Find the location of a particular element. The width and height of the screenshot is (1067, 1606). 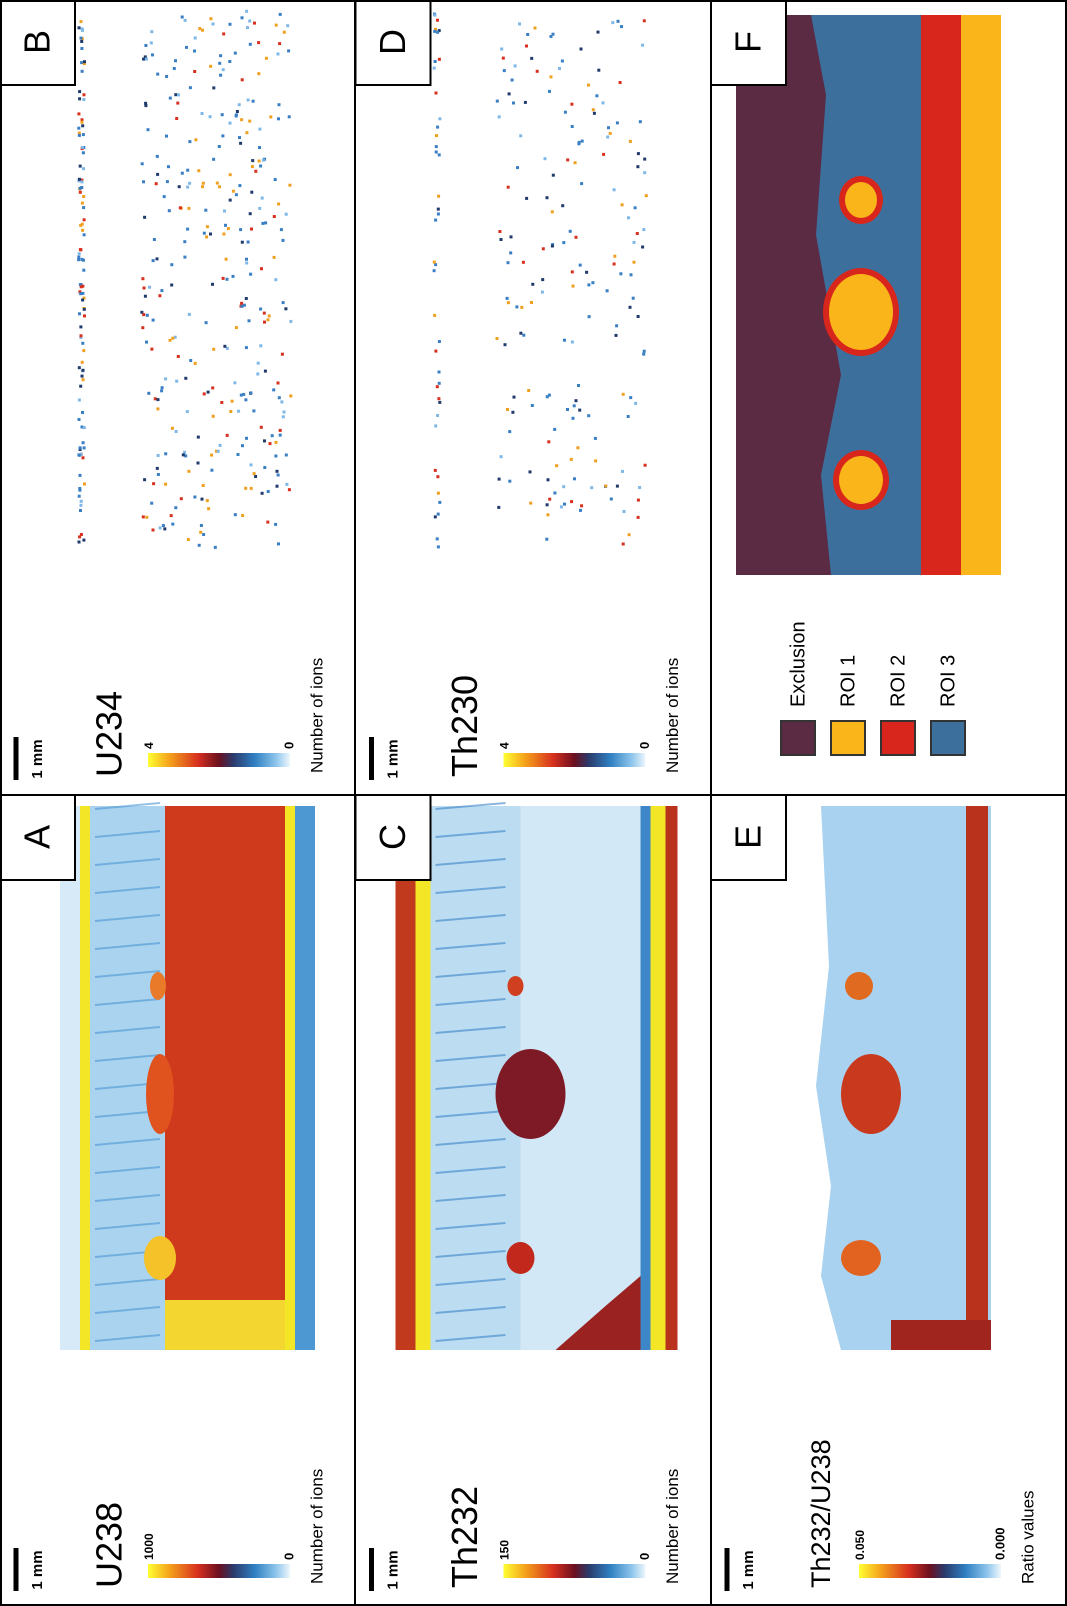

colorbar-max: 150 is located at coordinates (505, 1550).